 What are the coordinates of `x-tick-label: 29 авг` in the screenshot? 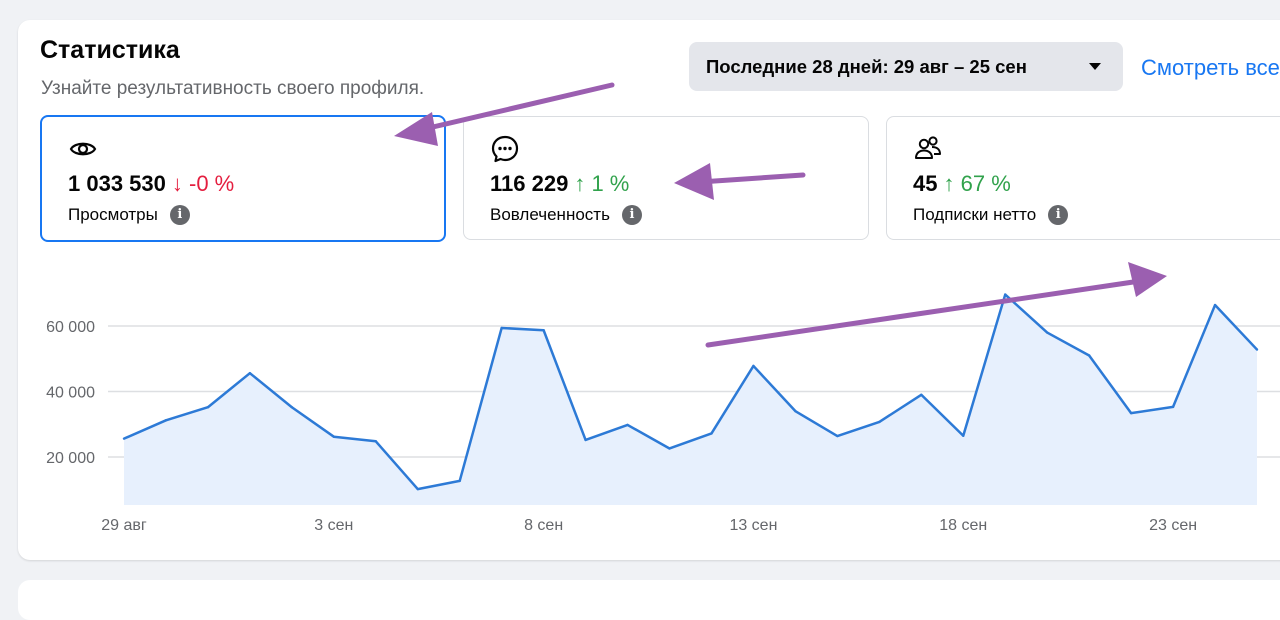 It's located at (124, 525).